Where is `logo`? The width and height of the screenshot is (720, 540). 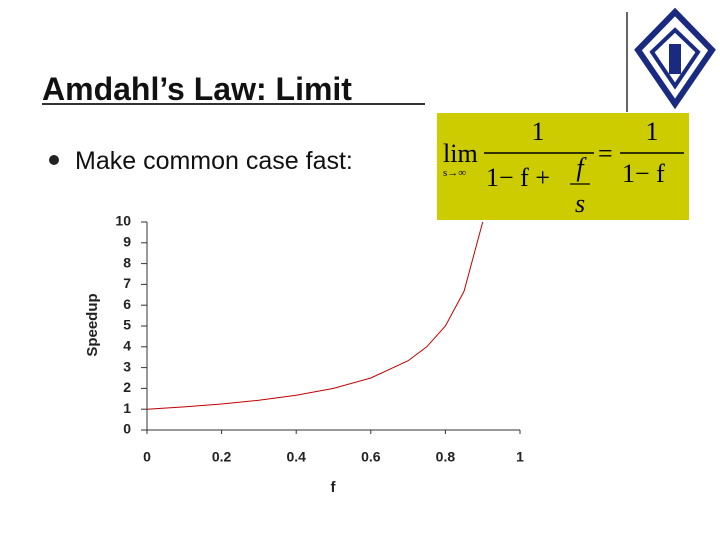 logo is located at coordinates (675, 58).